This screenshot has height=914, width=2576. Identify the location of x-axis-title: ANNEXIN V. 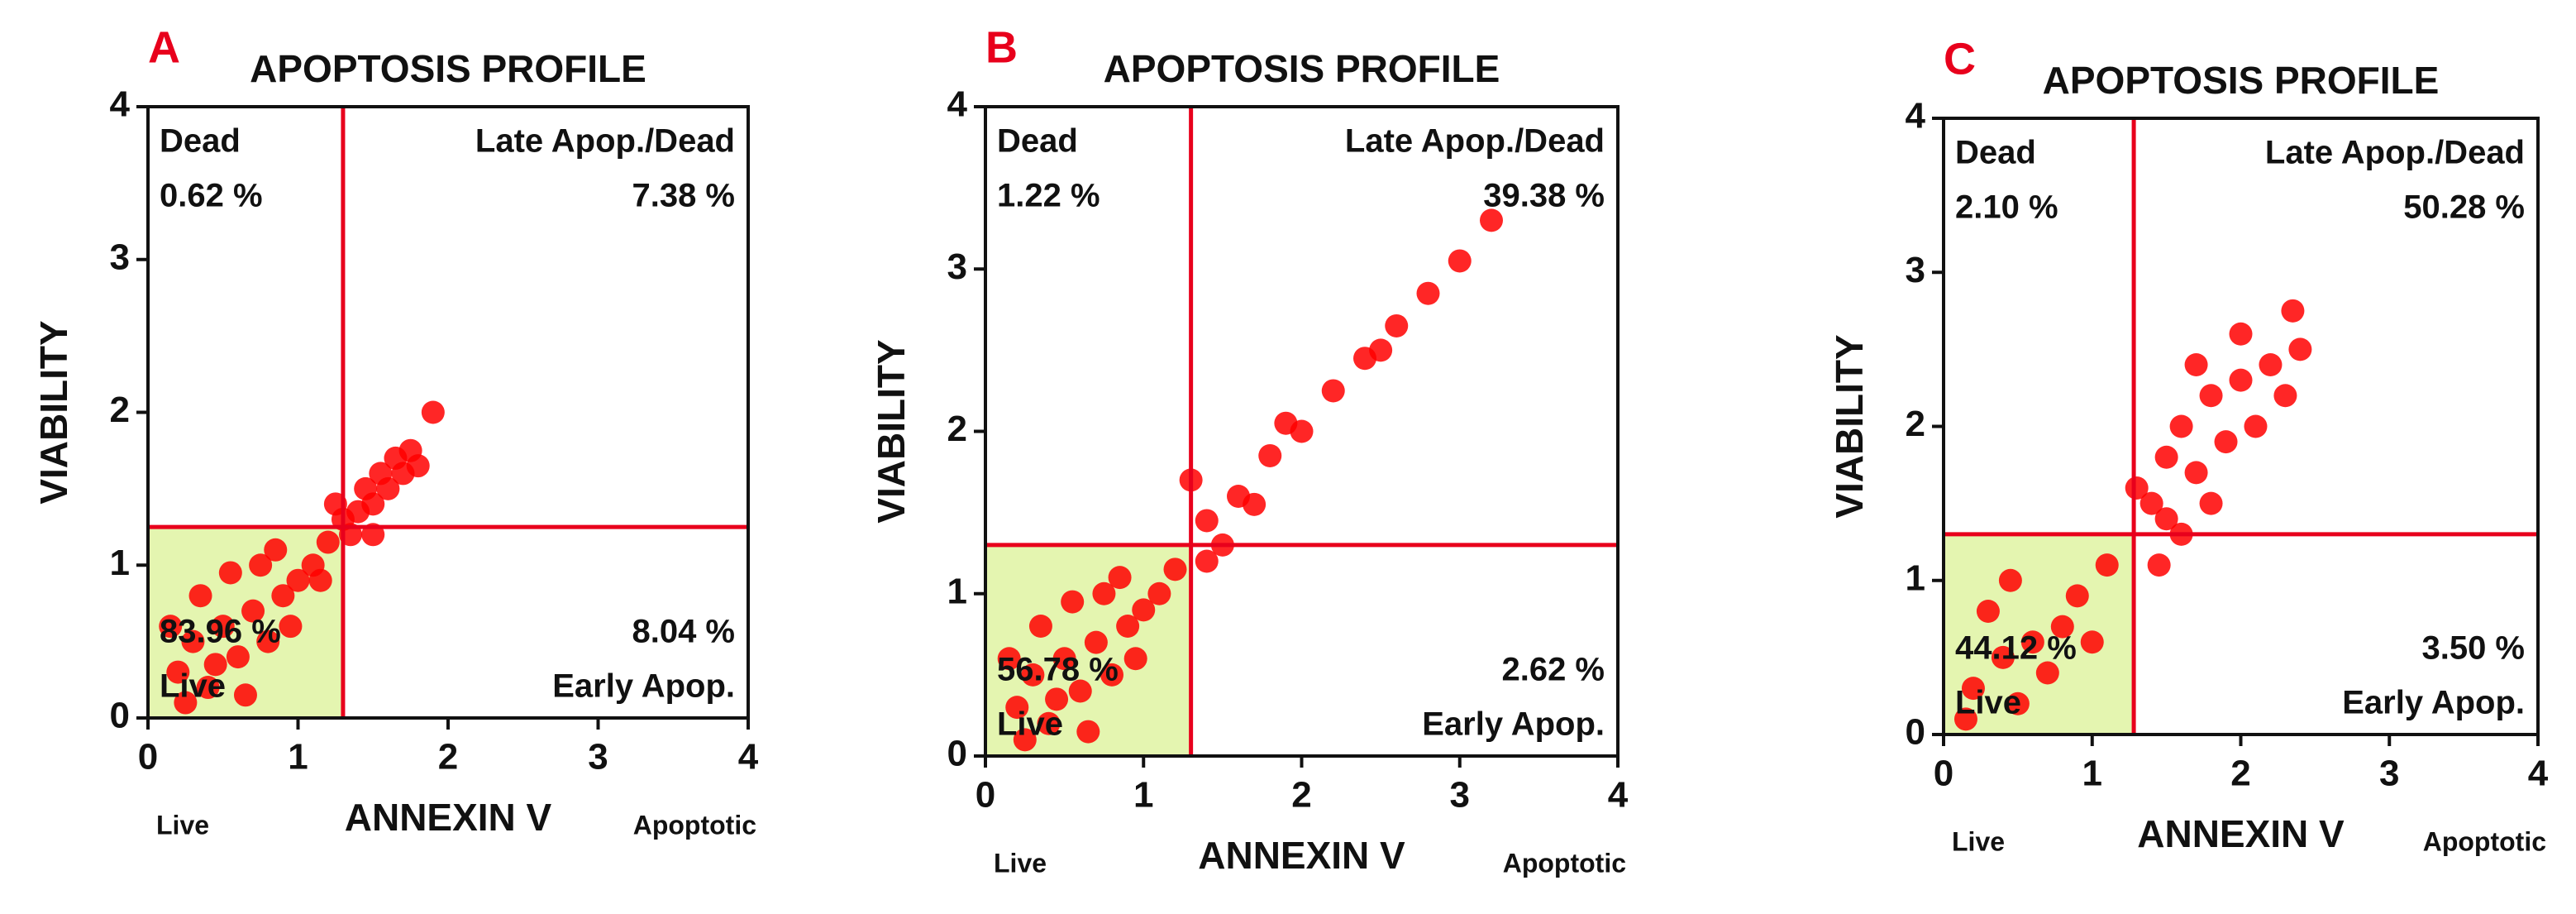
(448, 817).